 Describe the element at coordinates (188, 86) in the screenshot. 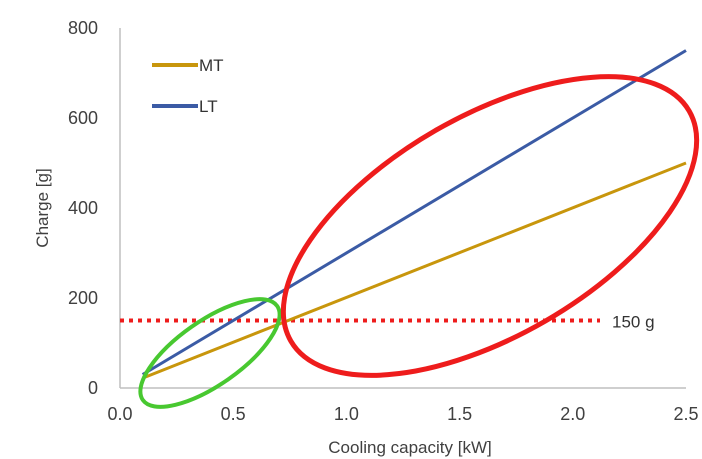

I see `legend: MT LT` at that location.